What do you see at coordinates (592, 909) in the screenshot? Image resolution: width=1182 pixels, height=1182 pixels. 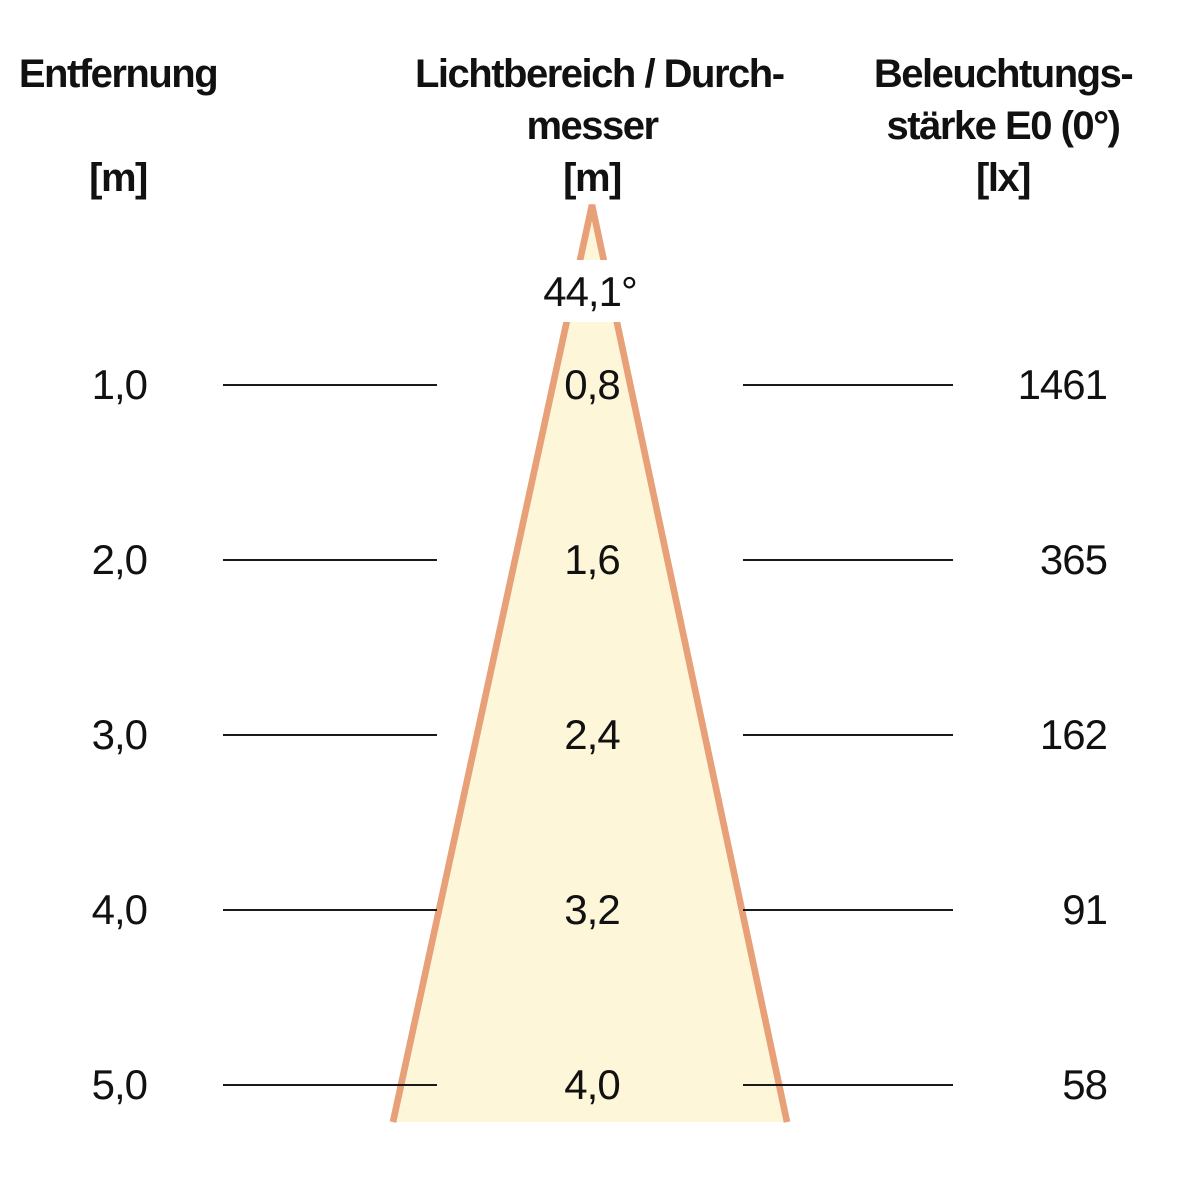 I see `diameter-value: 3,2` at bounding box center [592, 909].